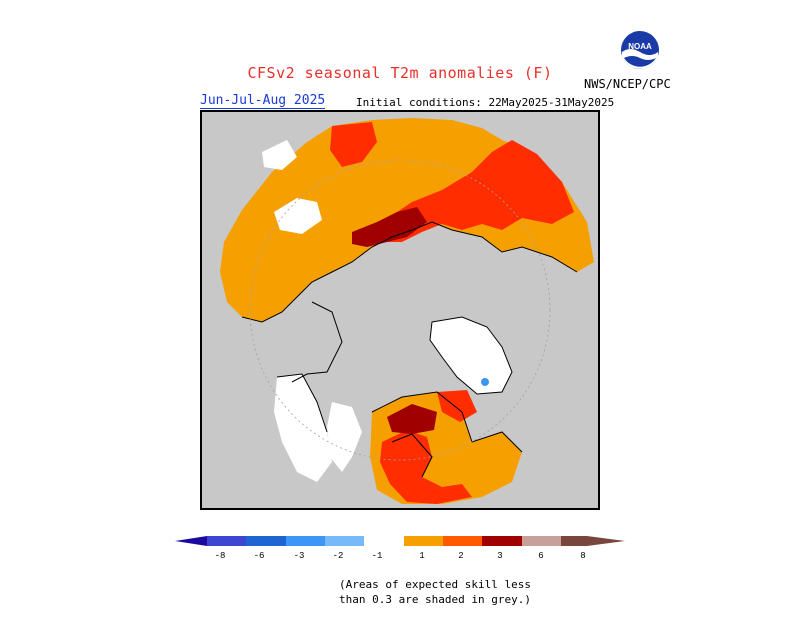 Image resolution: width=800 pixels, height=618 pixels. I want to click on colorbar-arrow-left, so click(191, 541).